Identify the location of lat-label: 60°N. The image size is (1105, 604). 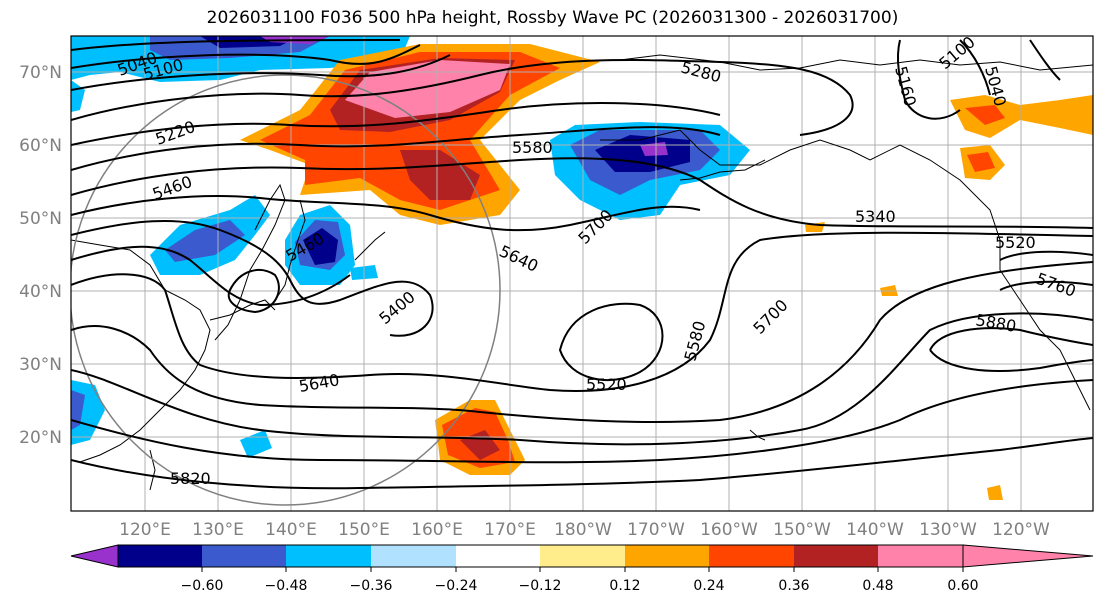
(40, 146).